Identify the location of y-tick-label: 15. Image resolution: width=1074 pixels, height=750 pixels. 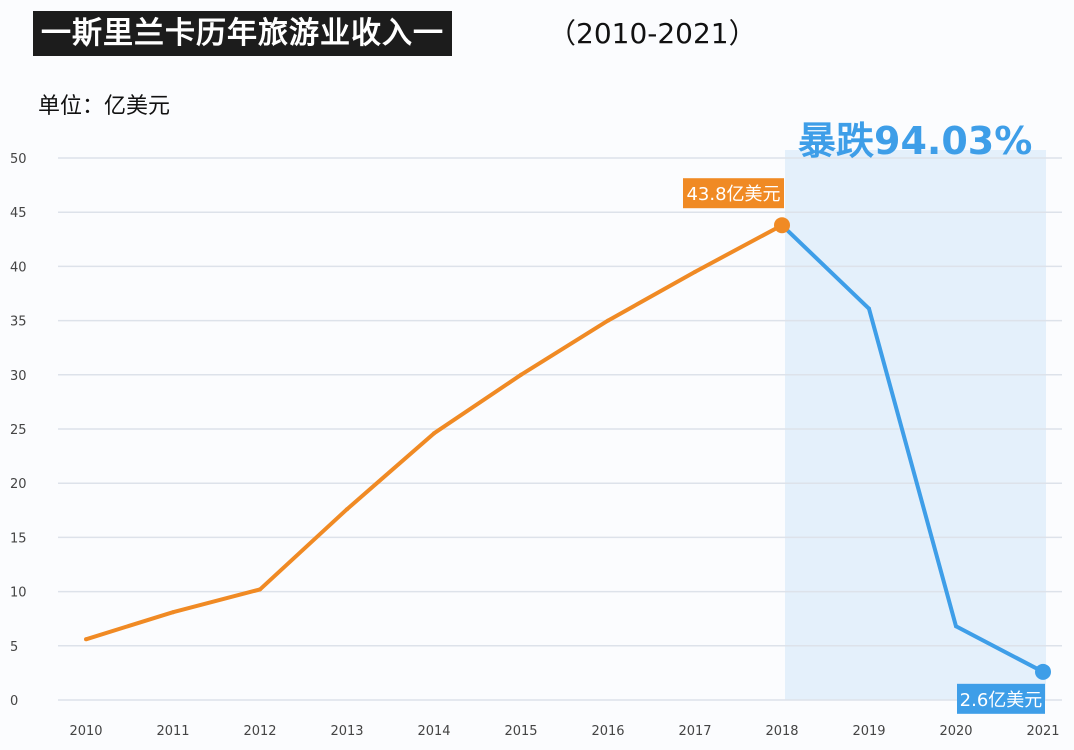
(18, 538).